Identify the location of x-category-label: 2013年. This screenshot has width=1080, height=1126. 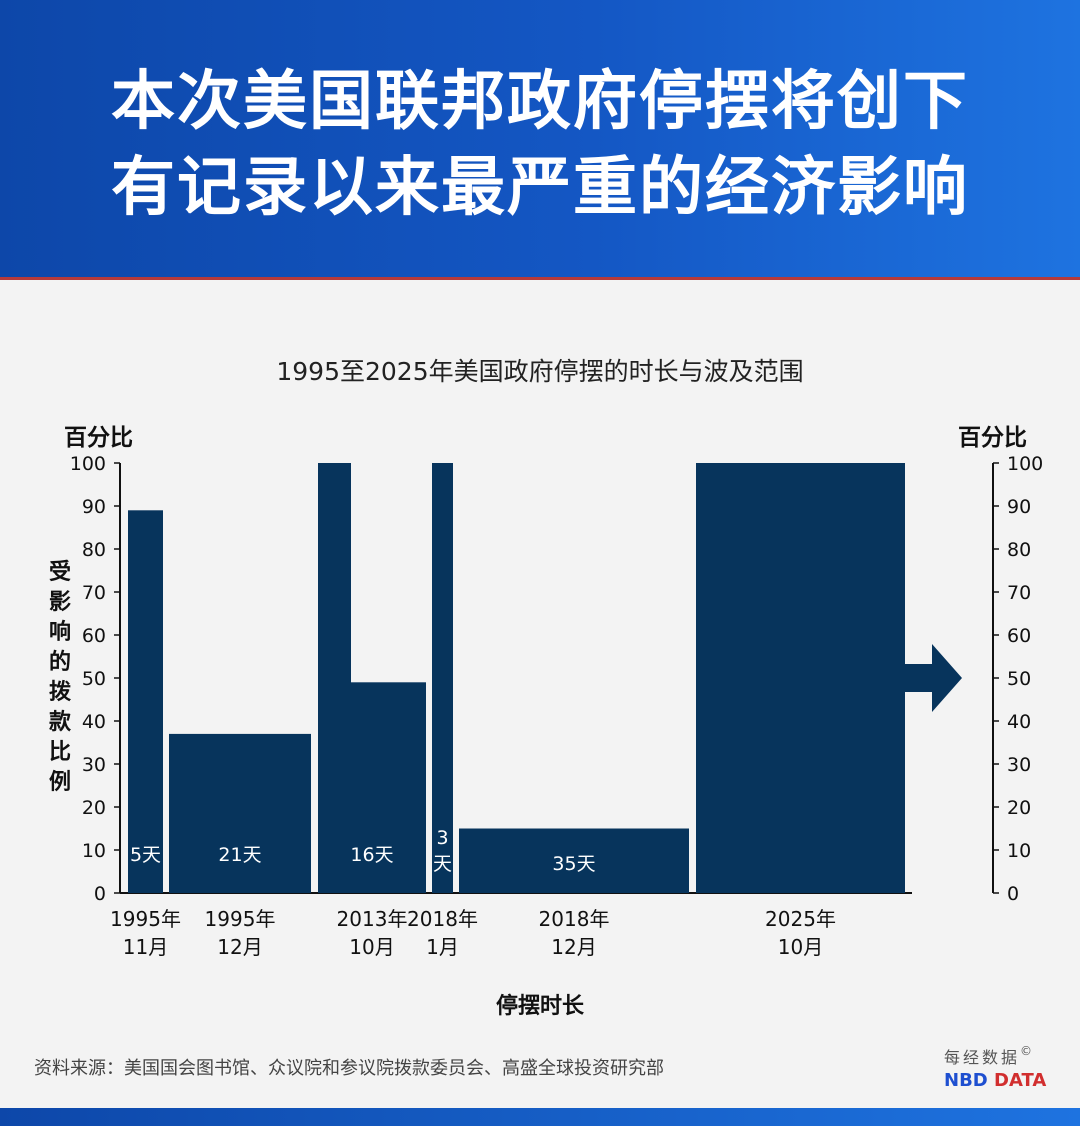
(372, 919).